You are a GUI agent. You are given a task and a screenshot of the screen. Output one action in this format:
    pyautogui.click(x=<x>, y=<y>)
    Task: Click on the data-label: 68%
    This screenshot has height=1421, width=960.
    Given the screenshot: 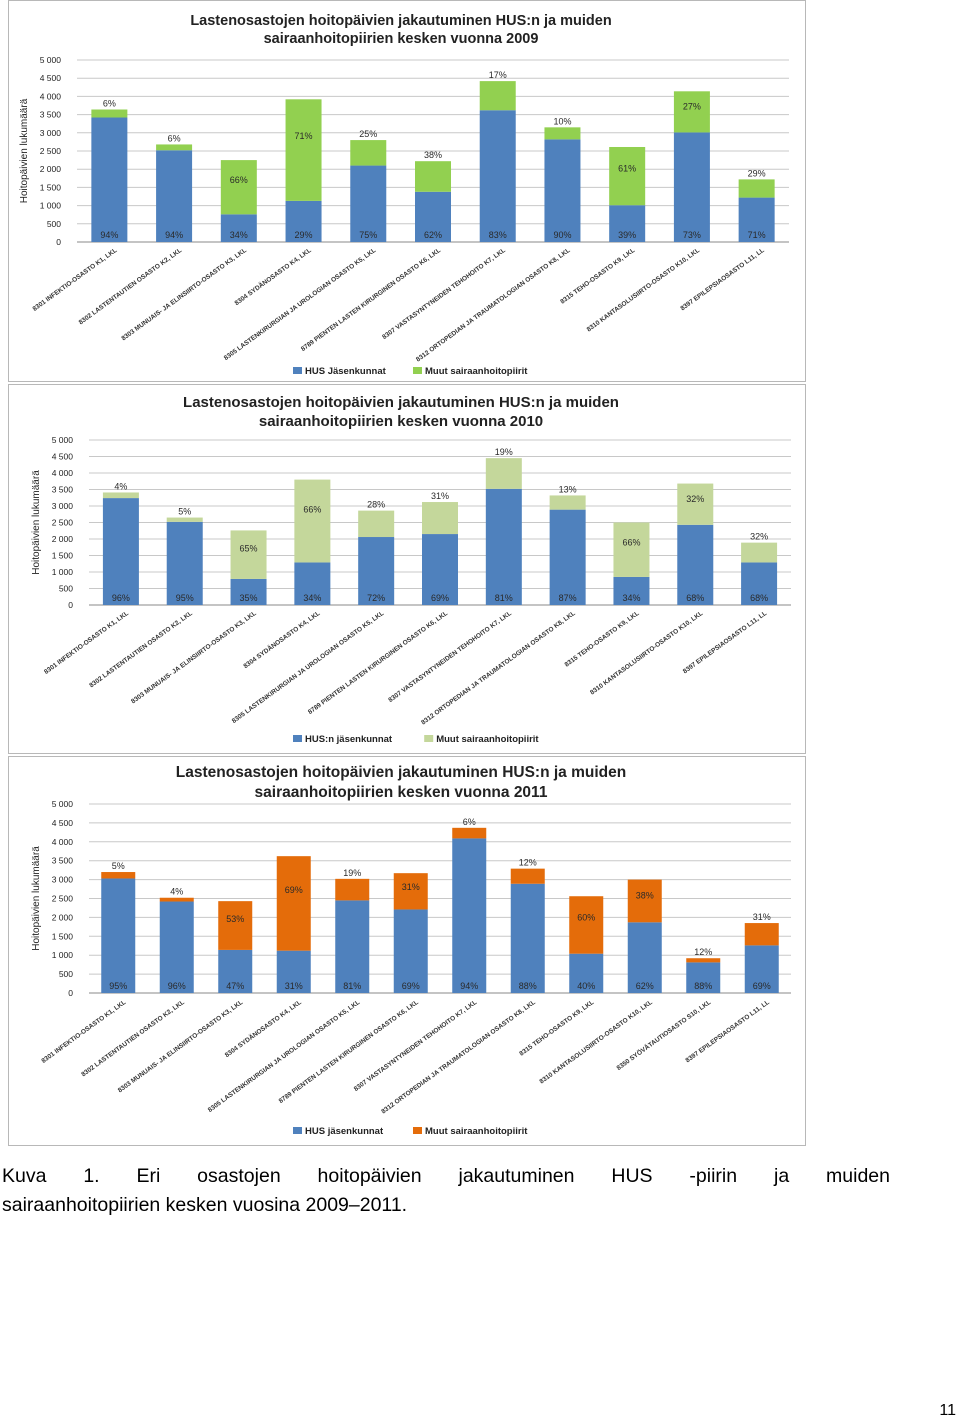 What is the action you would take?
    pyautogui.click(x=759, y=598)
    